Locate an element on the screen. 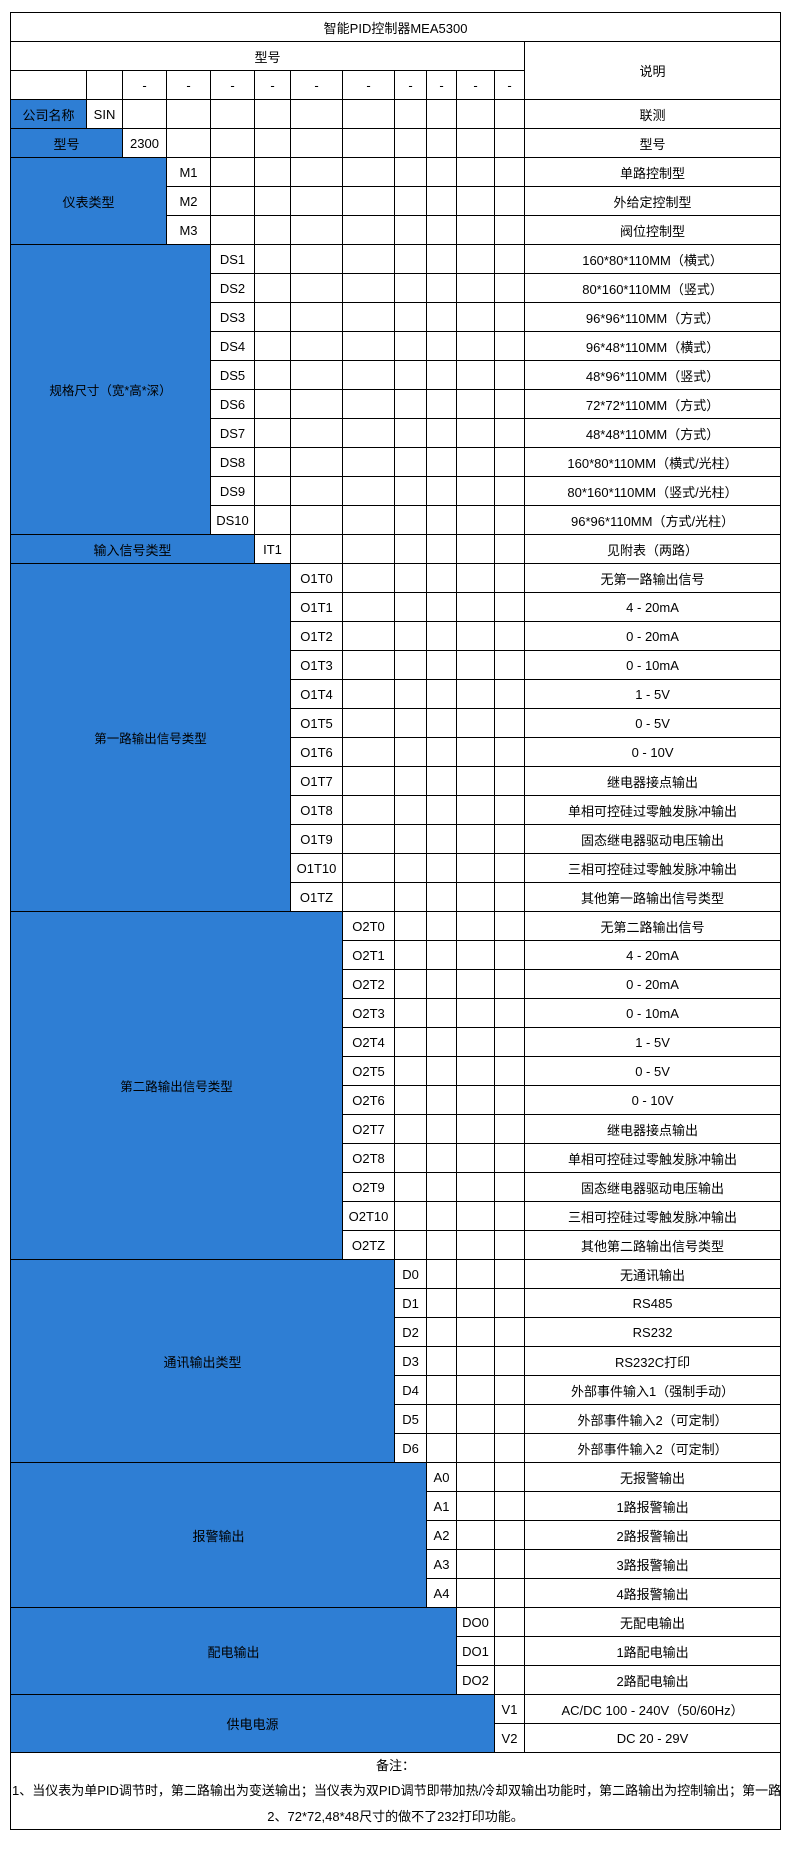  model-code-cell: O2T7 is located at coordinates (368, 1129).